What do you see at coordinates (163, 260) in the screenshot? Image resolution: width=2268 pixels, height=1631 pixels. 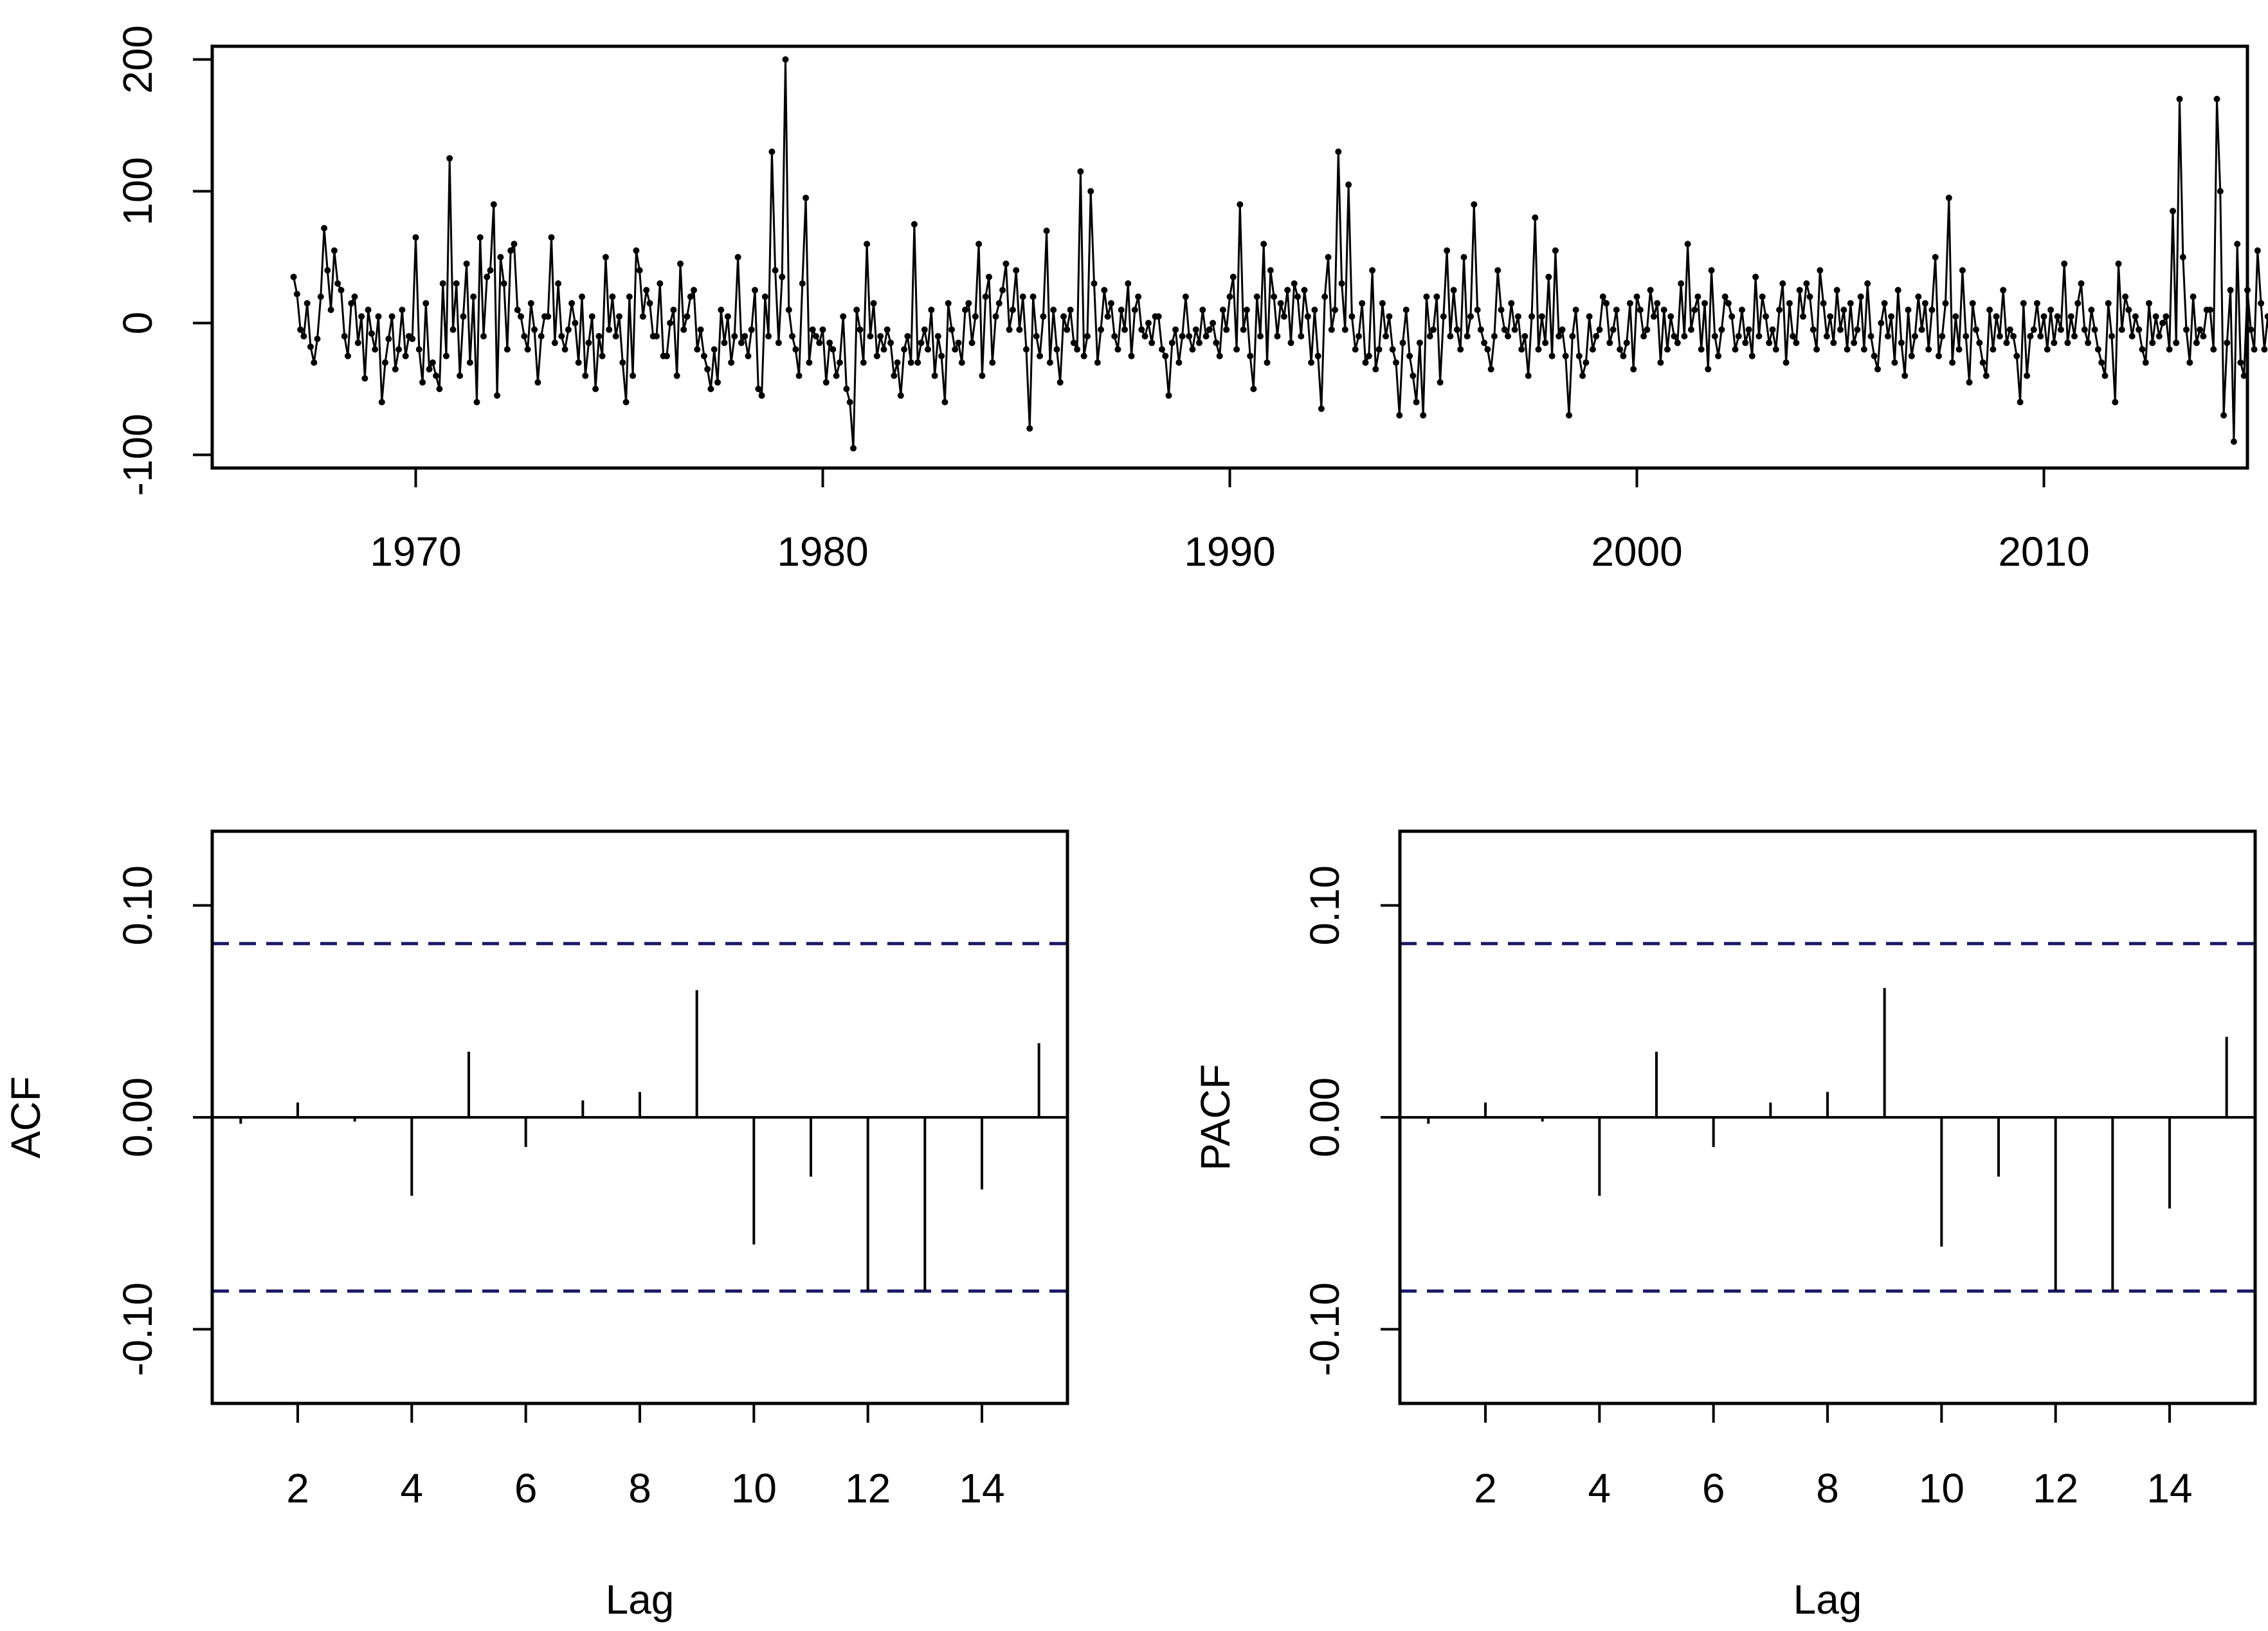 I see `timeseries-y-axis: -100 0 100 200` at bounding box center [163, 260].